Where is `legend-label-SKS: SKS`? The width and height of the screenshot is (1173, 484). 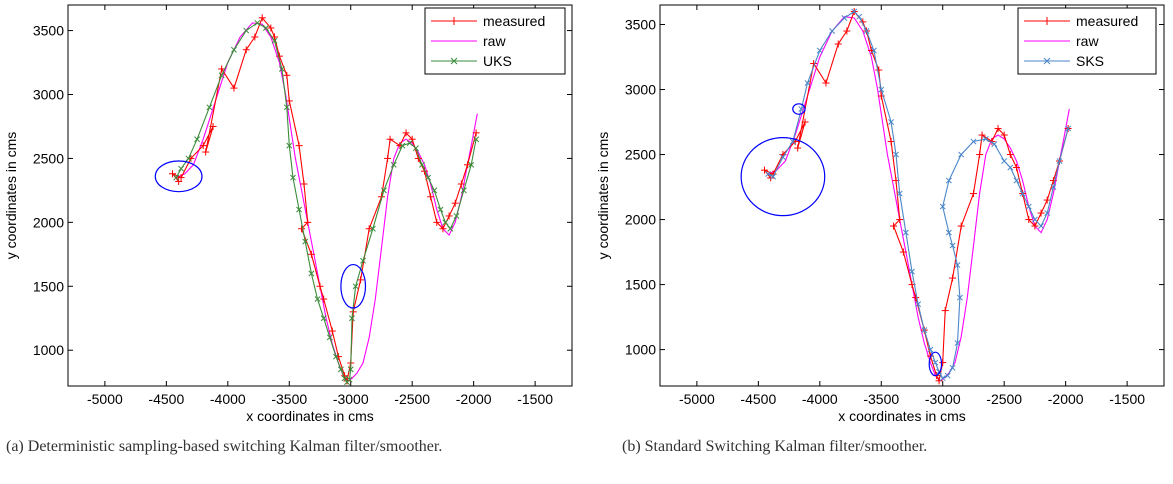
legend-label-SKS: SKS is located at coordinates (1090, 61).